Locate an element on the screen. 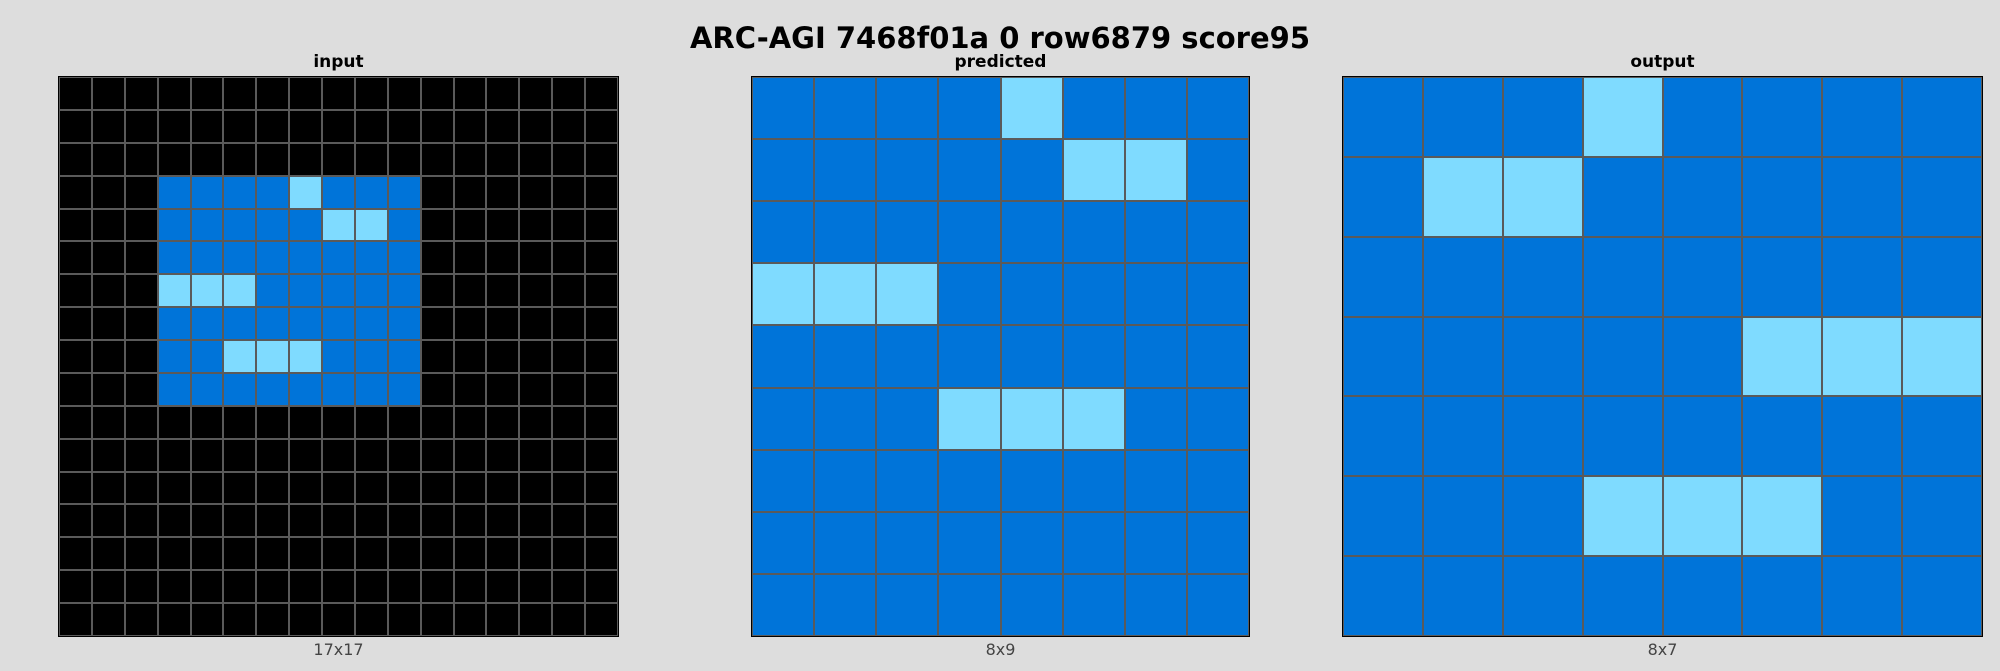  predicted-dims-label: 8x9 is located at coordinates (1000, 649).